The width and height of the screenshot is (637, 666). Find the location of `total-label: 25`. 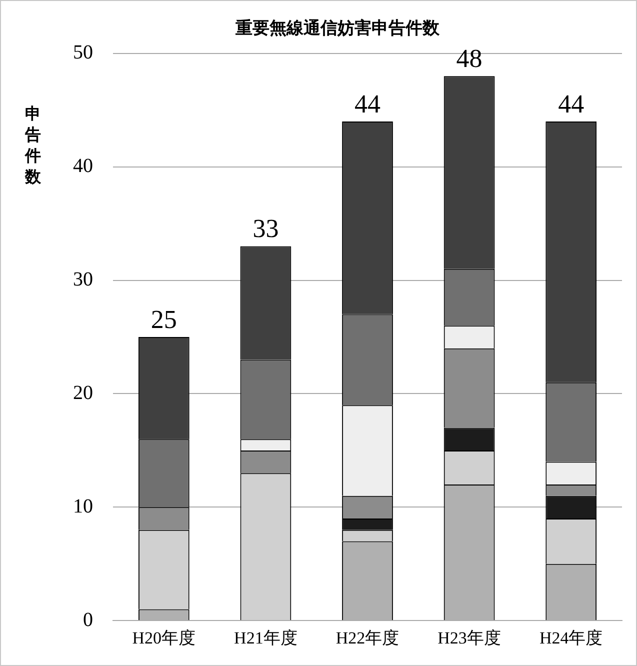

total-label: 25 is located at coordinates (163, 319).